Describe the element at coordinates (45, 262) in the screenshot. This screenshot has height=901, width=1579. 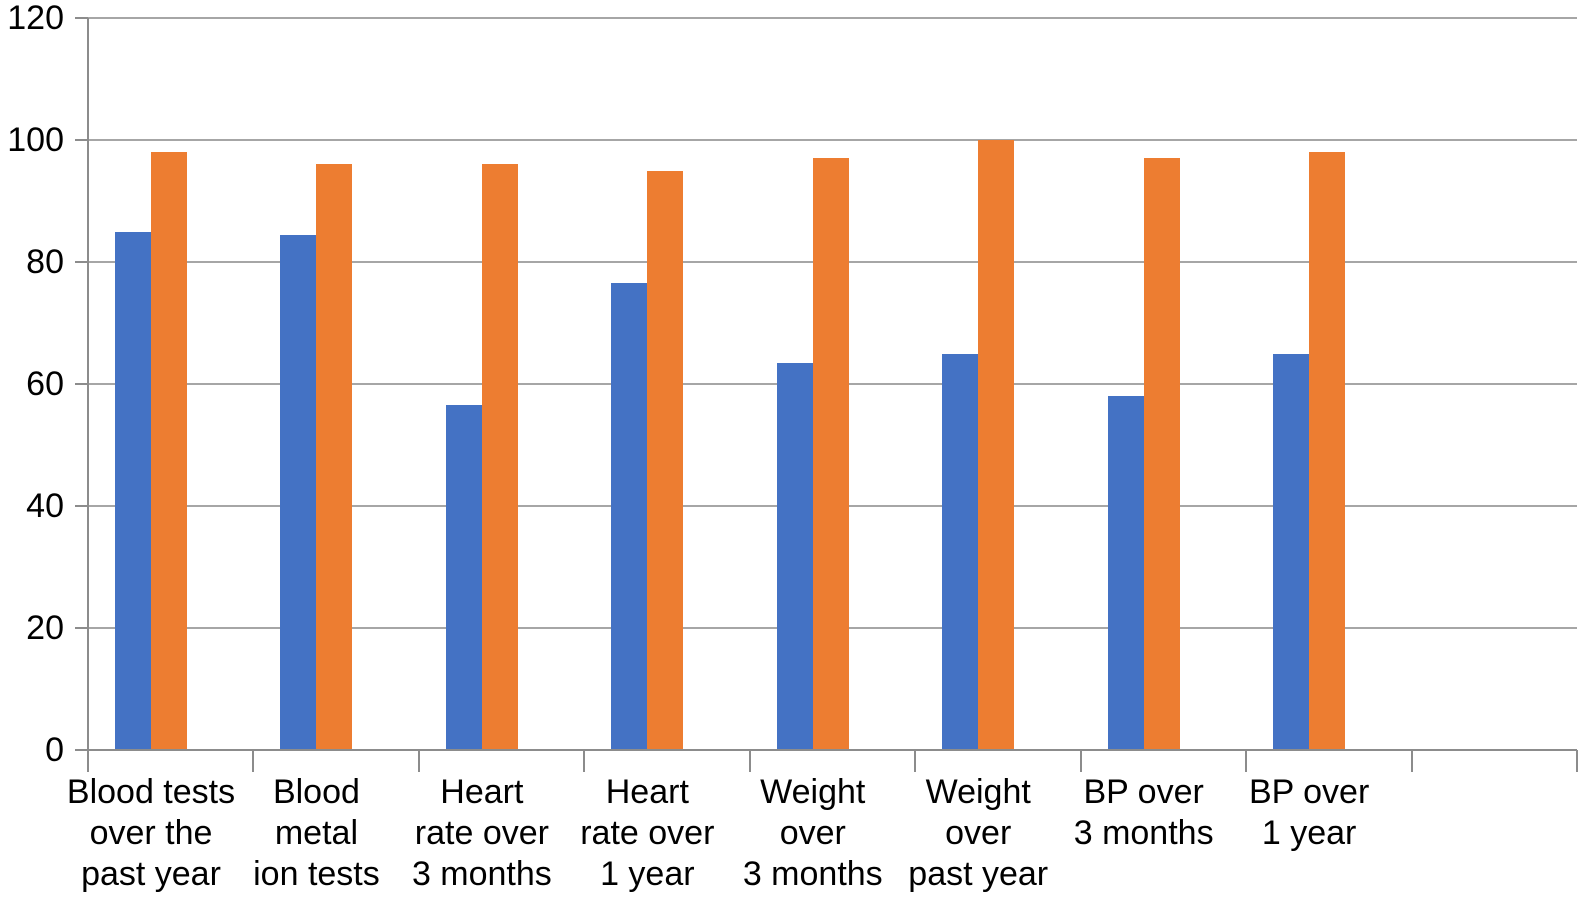
I see `y-axis-label: 80` at that location.